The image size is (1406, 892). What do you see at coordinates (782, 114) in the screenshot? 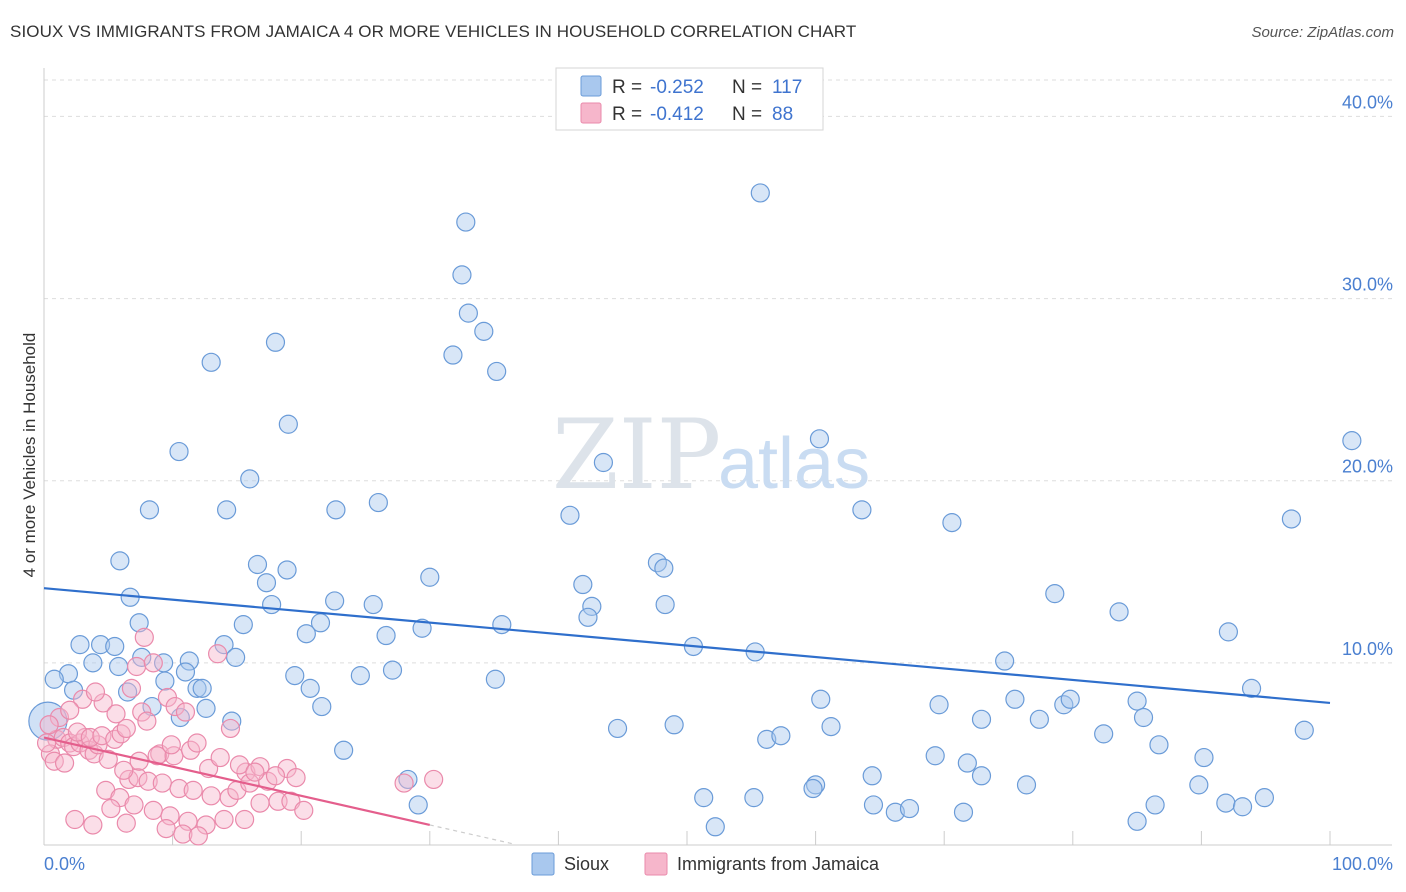
I see `legend-n-value-jamaica: 88` at bounding box center [782, 114].